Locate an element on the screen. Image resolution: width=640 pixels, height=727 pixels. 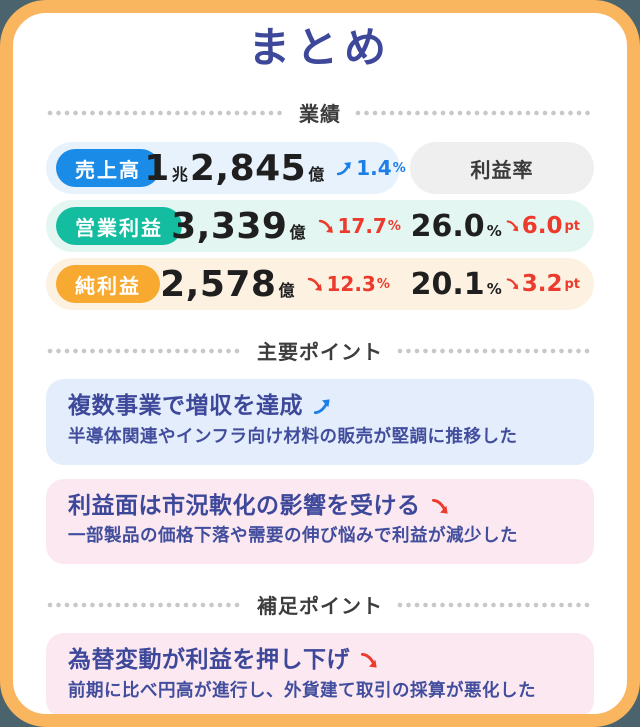
table-row-net-income: 純利益 2,578 億 12.3 % is located at coordinates (320, 284).